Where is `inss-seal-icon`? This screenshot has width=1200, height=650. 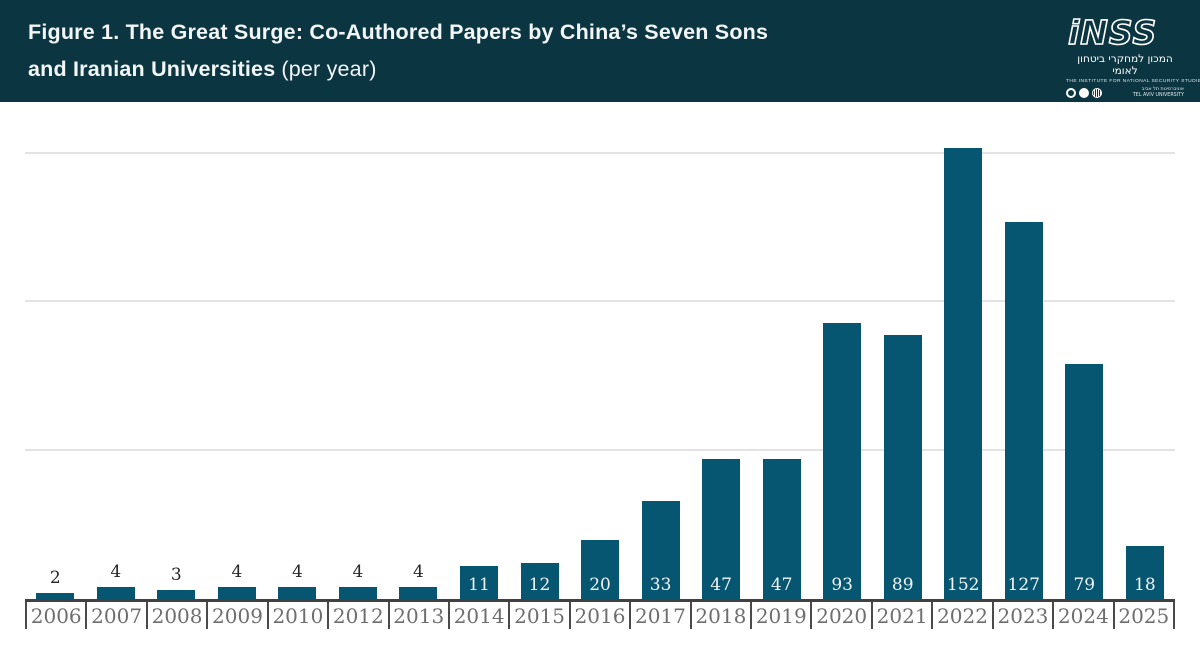 inss-seal-icon is located at coordinates (1084, 93).